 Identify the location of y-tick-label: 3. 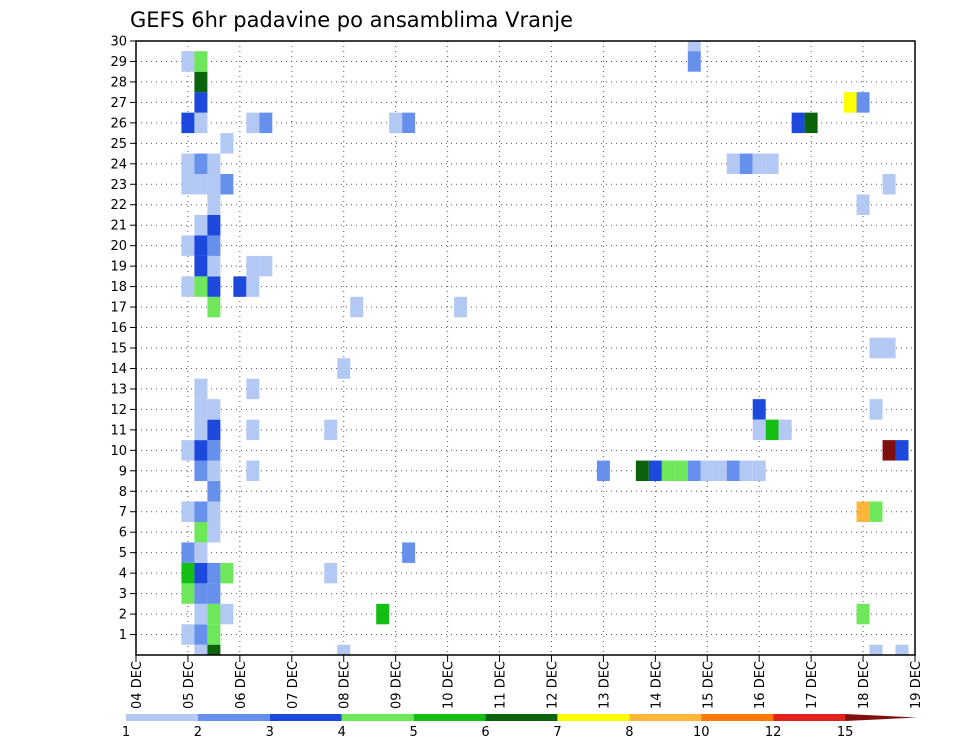
(123, 594).